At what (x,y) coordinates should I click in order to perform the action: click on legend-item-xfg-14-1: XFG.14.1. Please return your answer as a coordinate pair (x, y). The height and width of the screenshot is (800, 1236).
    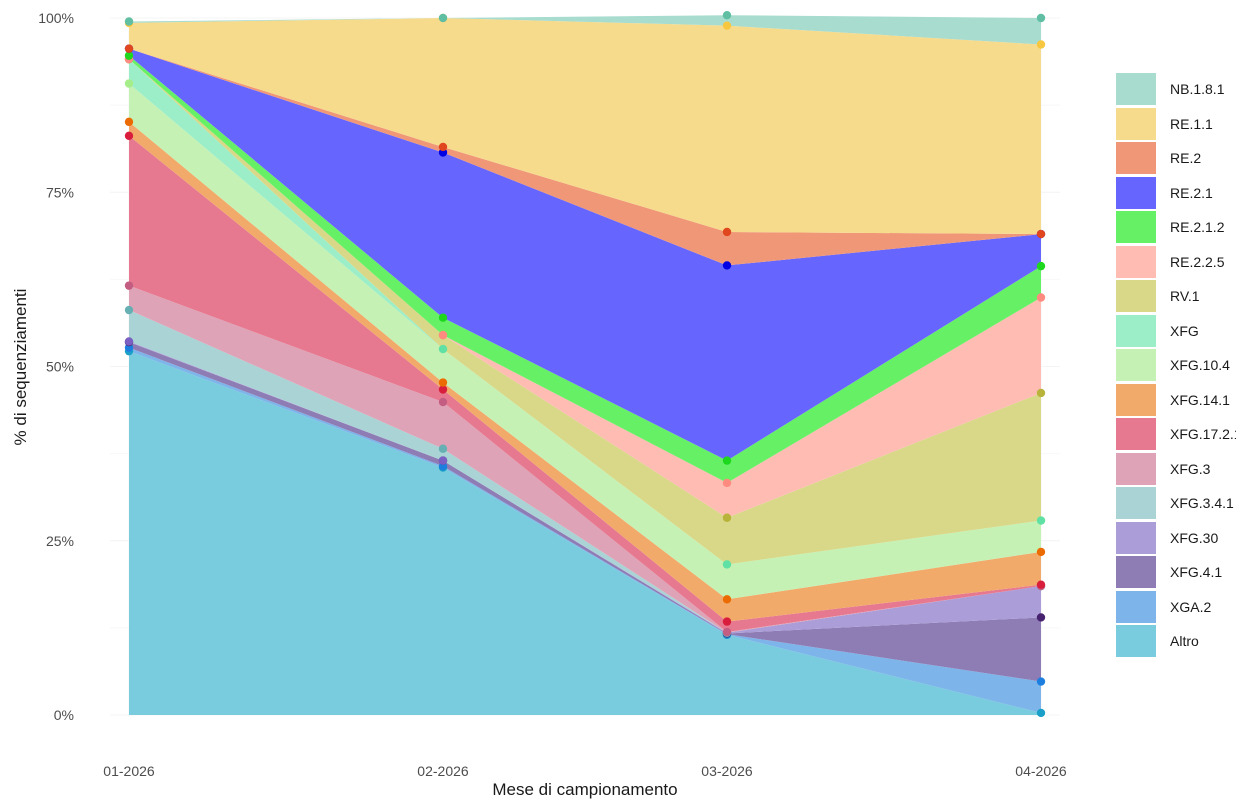
    Looking at the image, I should click on (1176, 400).